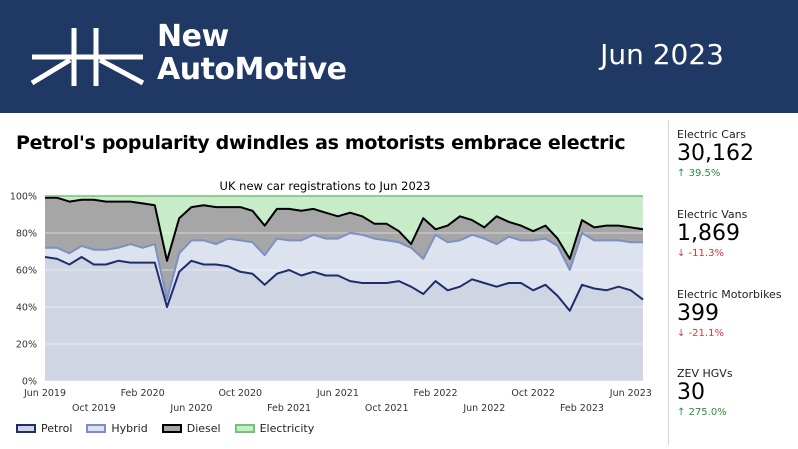 The width and height of the screenshot is (798, 449). What do you see at coordinates (190, 408) in the screenshot?
I see `x-tick-label: Jun 2020` at bounding box center [190, 408].